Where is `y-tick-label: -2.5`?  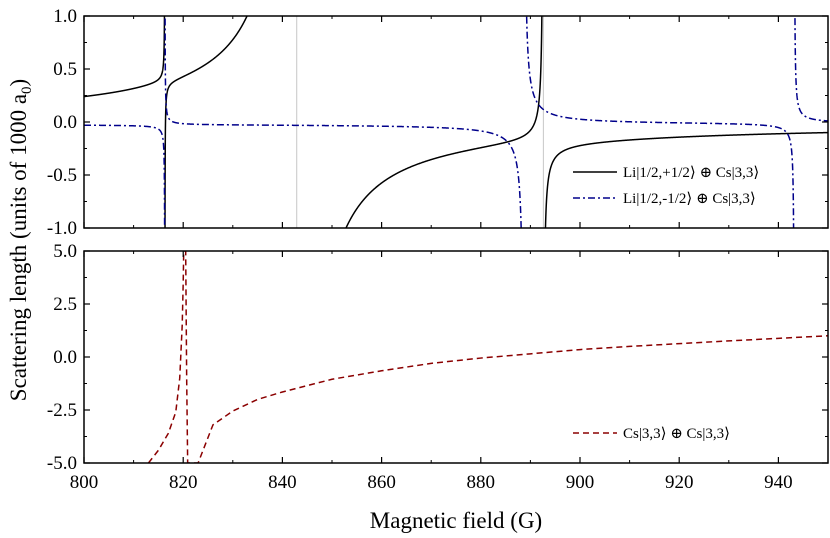 y-tick-label: -2.5 is located at coordinates (62, 410).